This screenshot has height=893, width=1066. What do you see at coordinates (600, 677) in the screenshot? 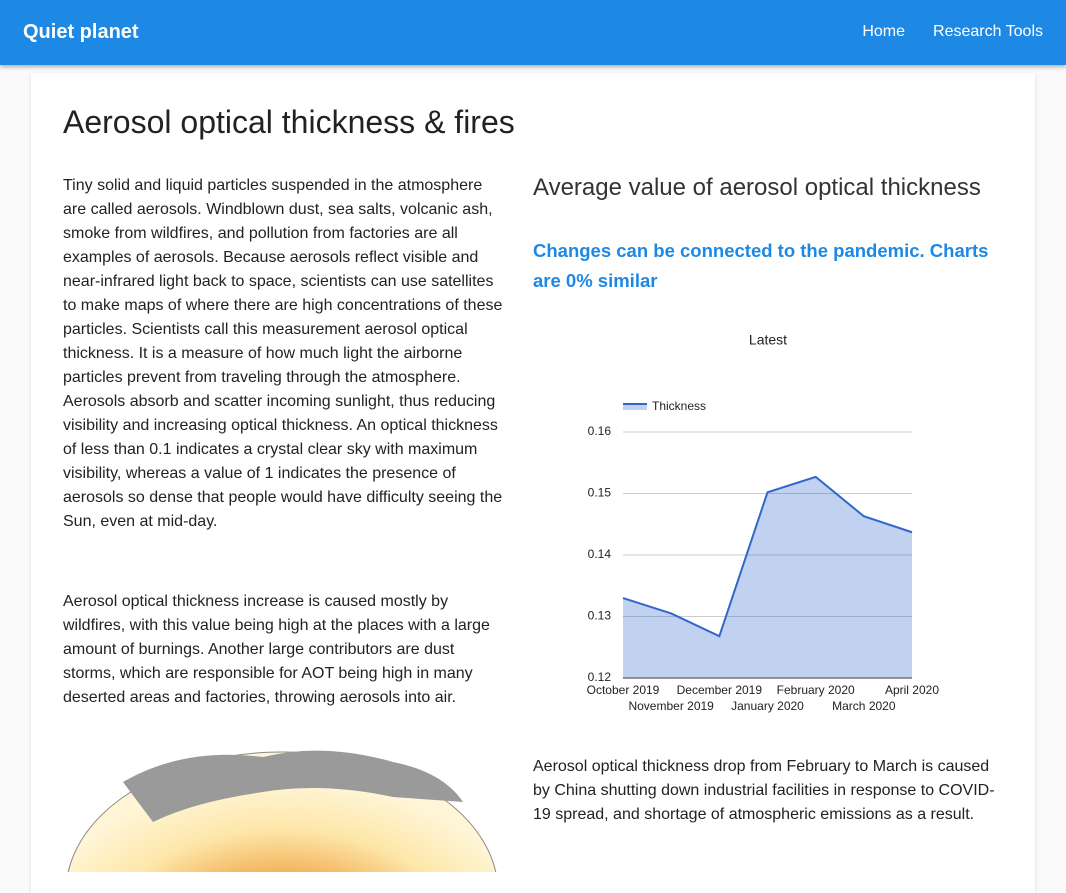
I see `y-tick-label: 0.12` at bounding box center [600, 677].